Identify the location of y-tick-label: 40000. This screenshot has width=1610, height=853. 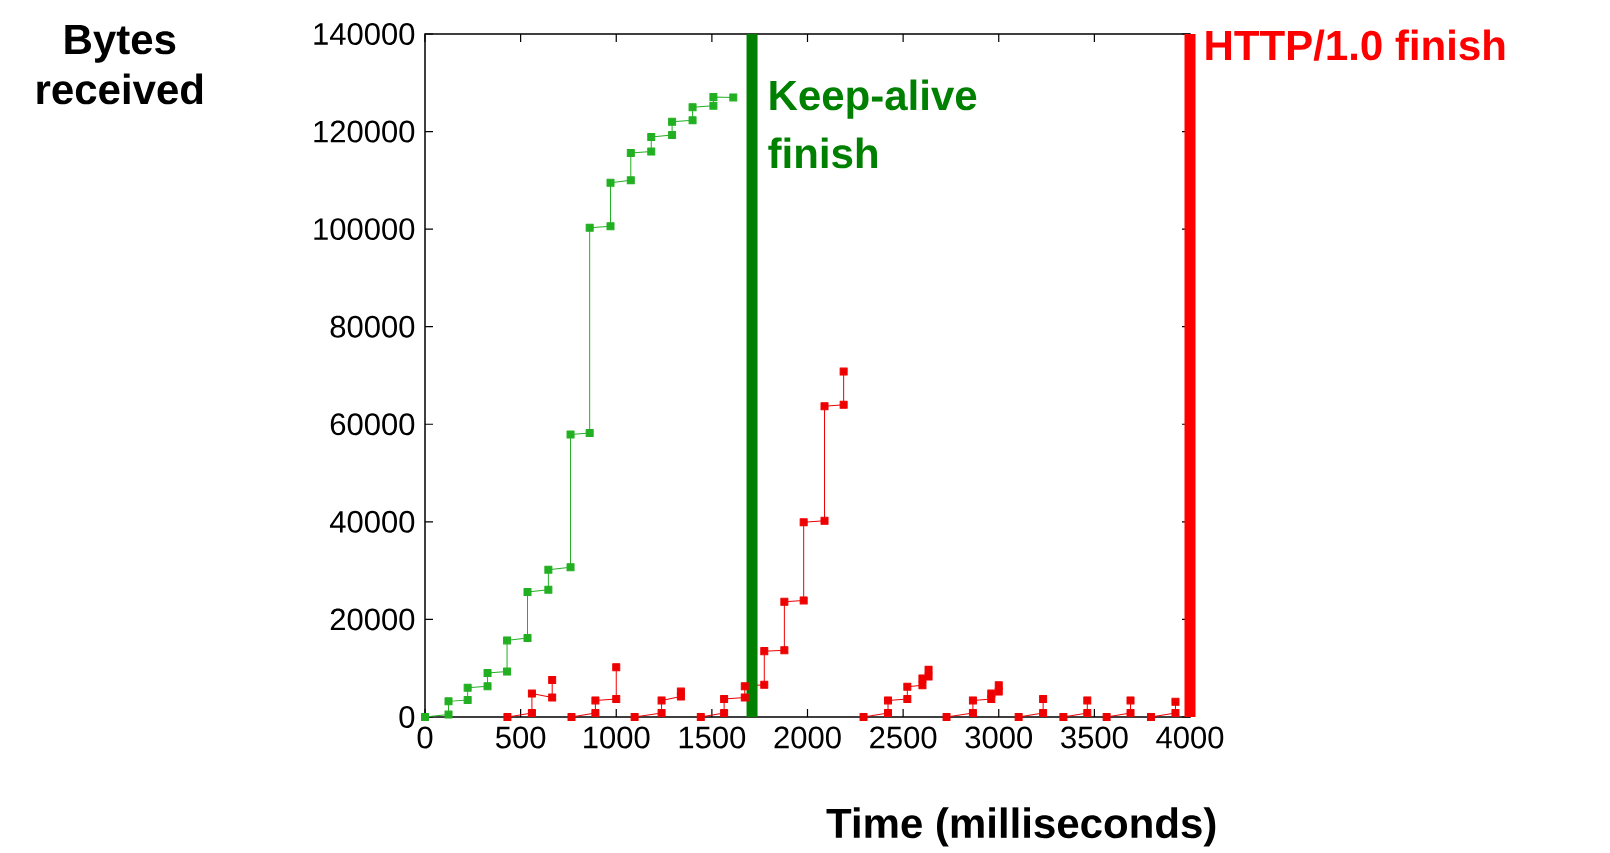
(372, 521).